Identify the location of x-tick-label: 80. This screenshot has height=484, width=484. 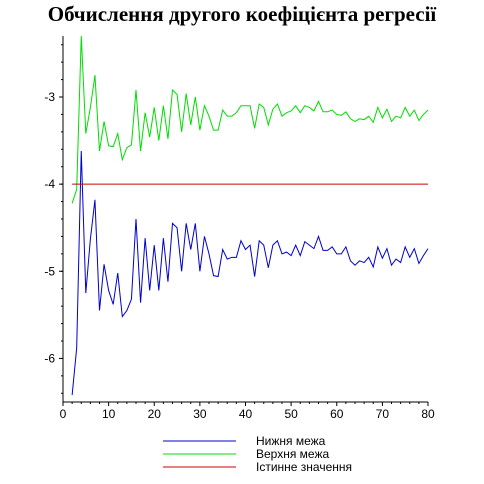
(428, 414).